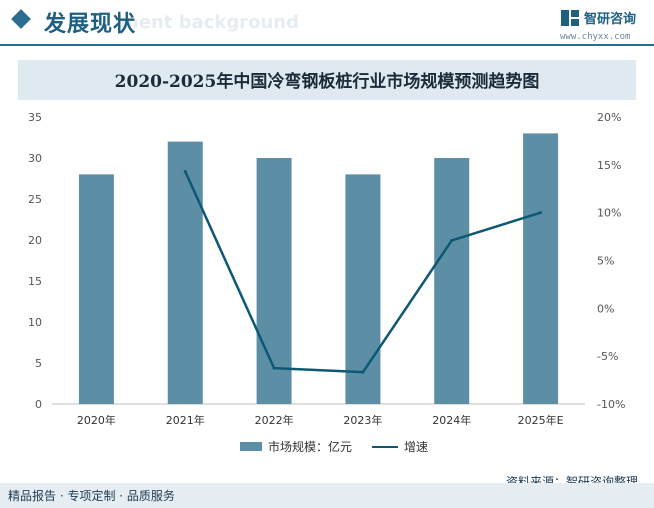 Image resolution: width=654 pixels, height=508 pixels. What do you see at coordinates (611, 404) in the screenshot?
I see `y-right-tick-label: -10%` at bounding box center [611, 404].